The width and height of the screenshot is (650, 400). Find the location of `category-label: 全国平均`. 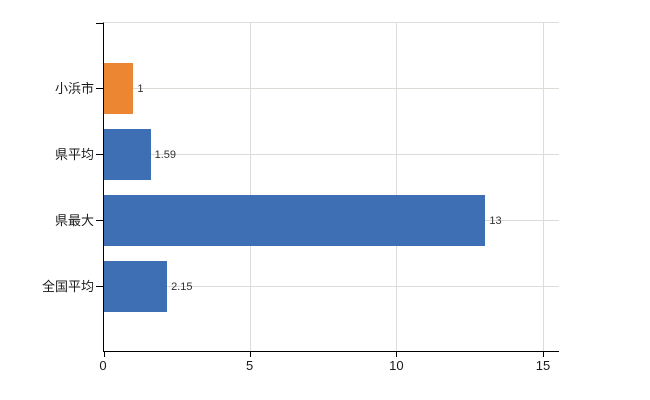

category-label: 全国平均 is located at coordinates (67, 286).